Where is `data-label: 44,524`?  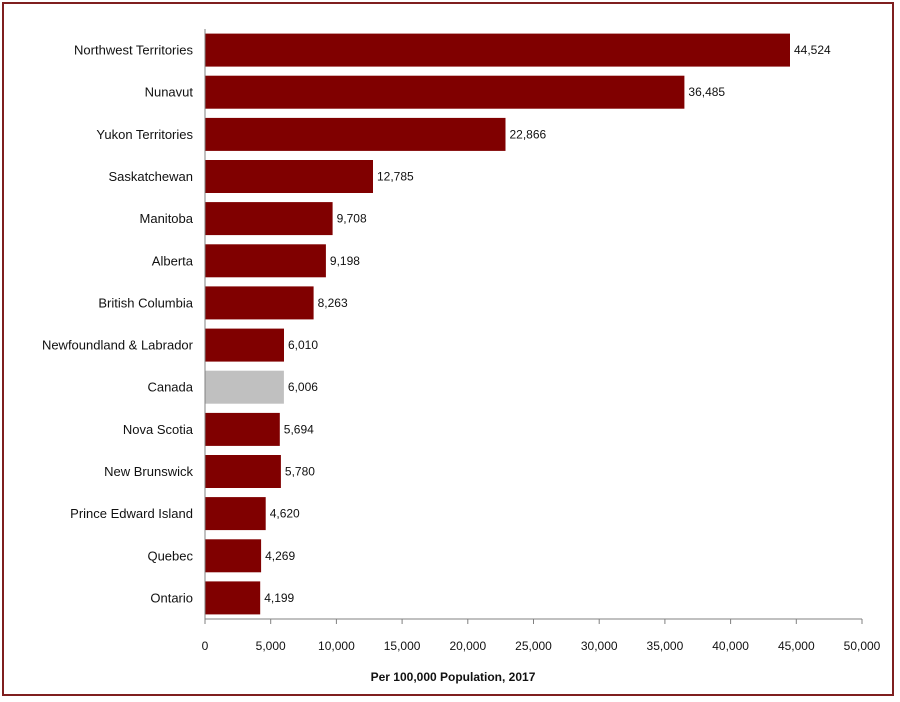
data-label: 44,524 is located at coordinates (812, 50).